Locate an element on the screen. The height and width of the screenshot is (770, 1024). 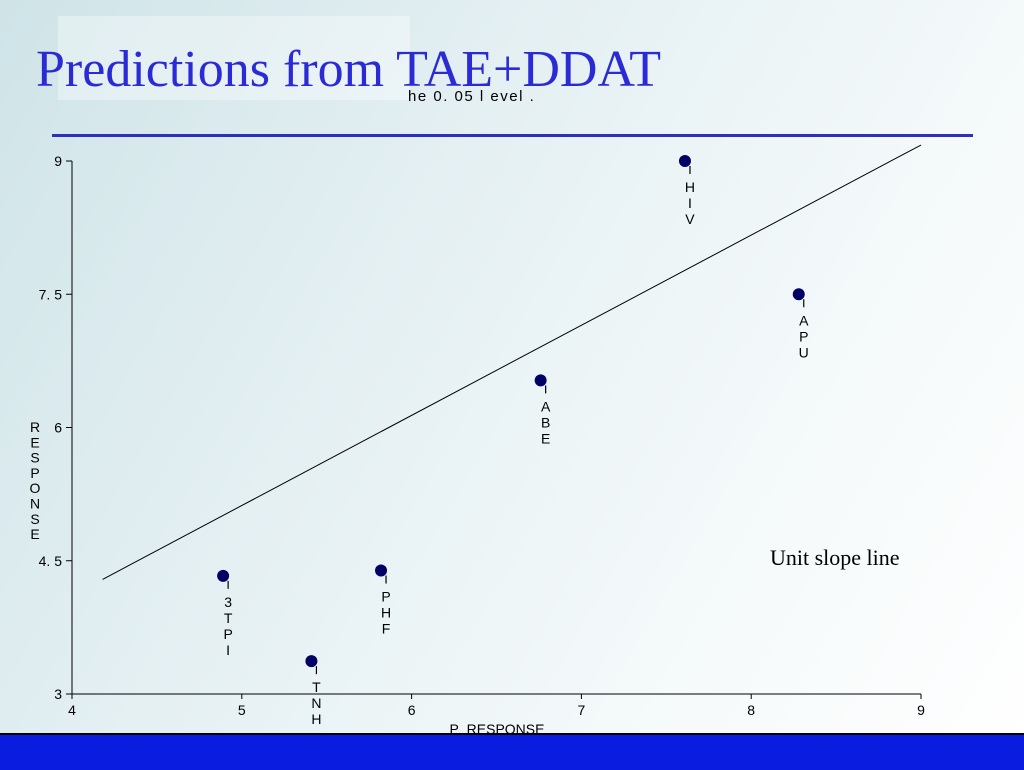
x-tick-label: 4 is located at coordinates (72, 710).